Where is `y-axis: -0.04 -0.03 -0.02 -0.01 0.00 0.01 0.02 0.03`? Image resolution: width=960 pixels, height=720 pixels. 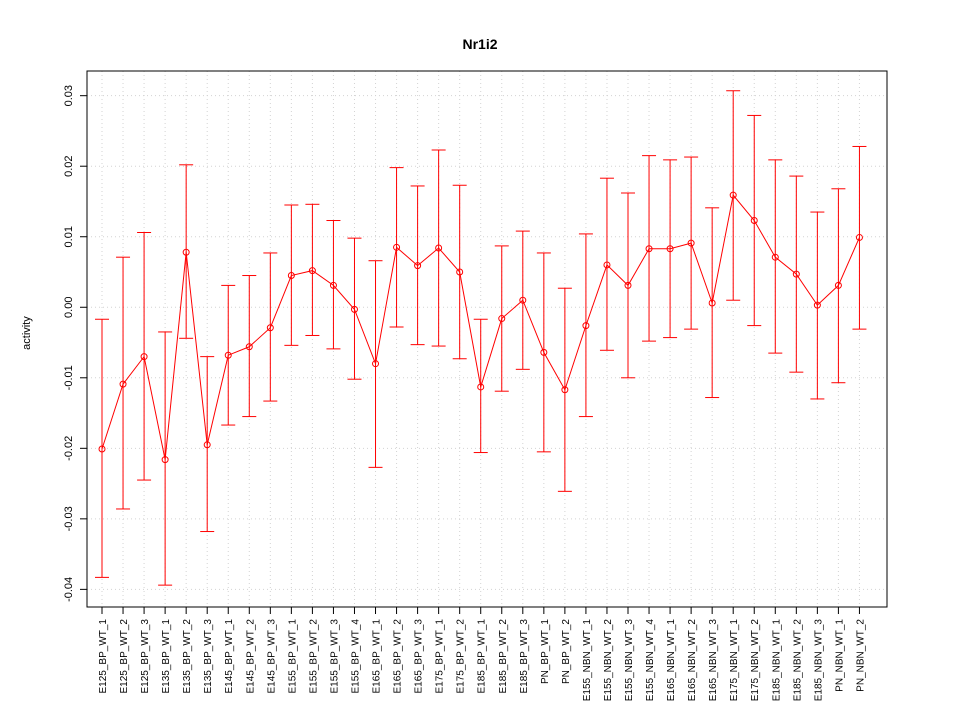
y-axis: -0.04 -0.03 -0.02 -0.01 0.00 0.01 0.02 0.03 is located at coordinates (75, 343).